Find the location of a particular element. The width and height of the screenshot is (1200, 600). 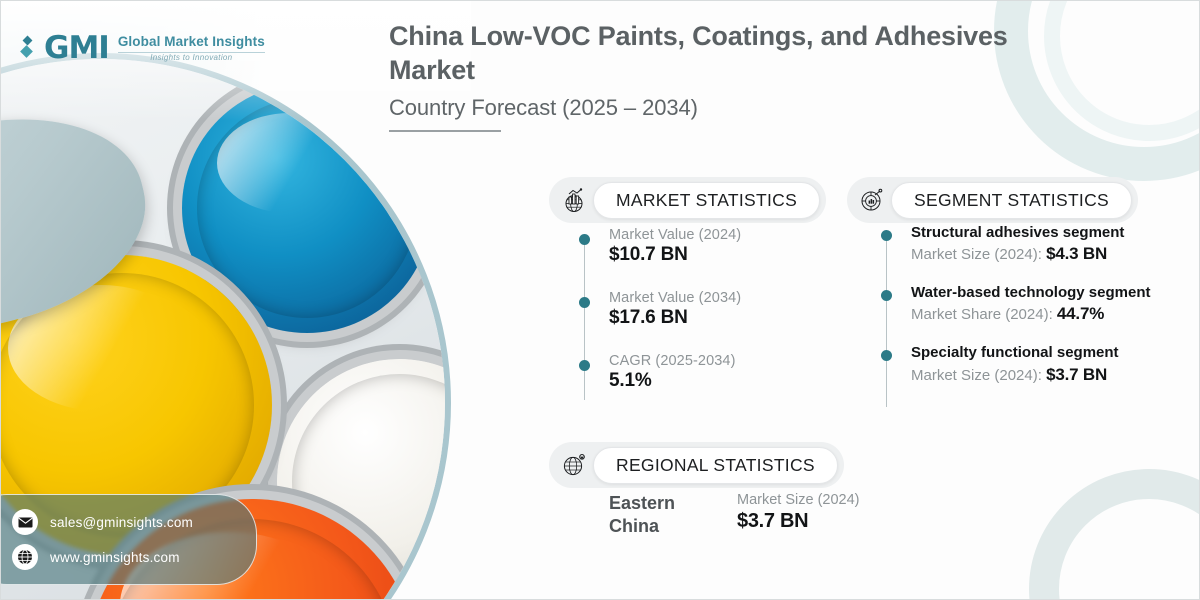

segment-metric: Market Share (2024): 44.7% is located at coordinates (1046, 314).